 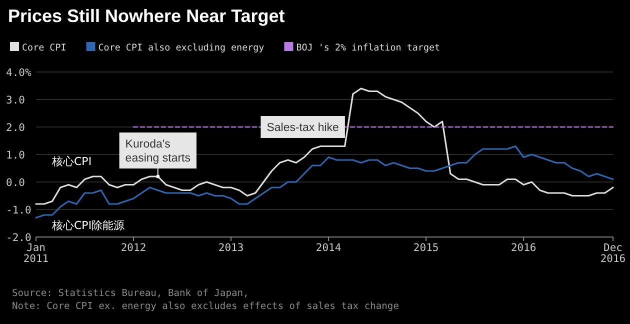 I want to click on x-tick-label: 2014, so click(x=329, y=248).